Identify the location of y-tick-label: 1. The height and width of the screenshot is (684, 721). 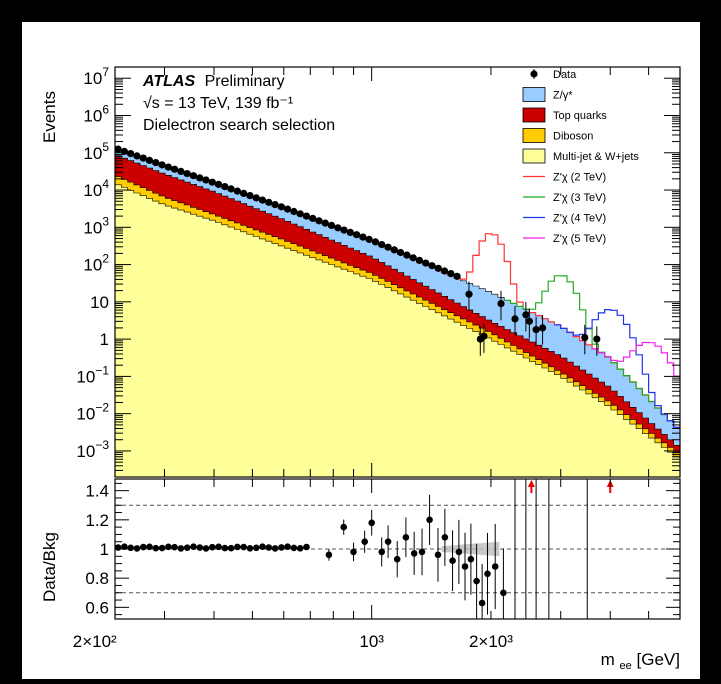
(104, 339).